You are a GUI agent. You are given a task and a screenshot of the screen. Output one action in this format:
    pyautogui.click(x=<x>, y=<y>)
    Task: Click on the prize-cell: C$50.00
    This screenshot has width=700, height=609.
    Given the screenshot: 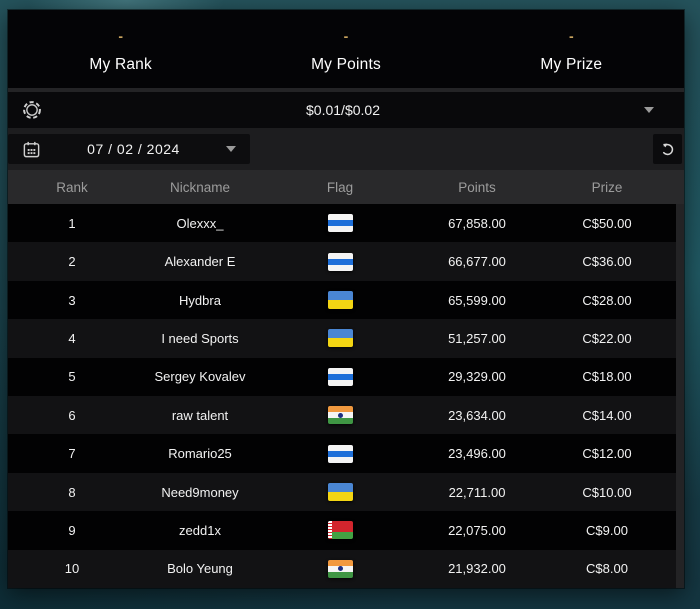 What is the action you would take?
    pyautogui.click(x=607, y=223)
    